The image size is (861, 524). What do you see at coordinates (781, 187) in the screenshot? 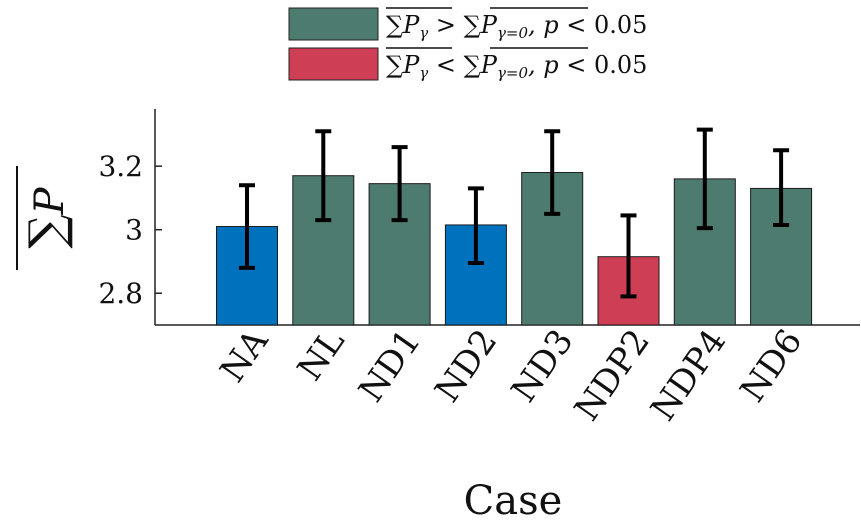
I see `error-bar-nd6` at bounding box center [781, 187].